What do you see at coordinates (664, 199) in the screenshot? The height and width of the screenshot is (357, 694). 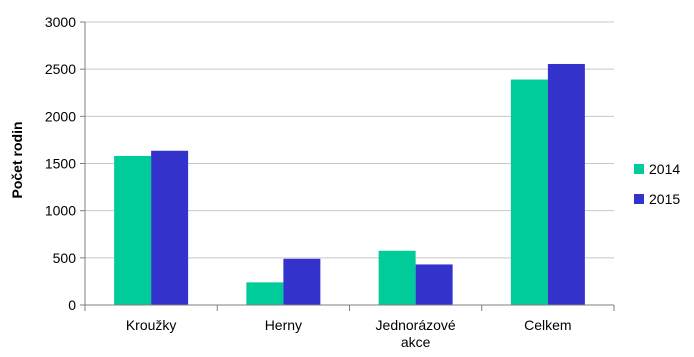 I see `legend-label-2015: 2015` at bounding box center [664, 199].